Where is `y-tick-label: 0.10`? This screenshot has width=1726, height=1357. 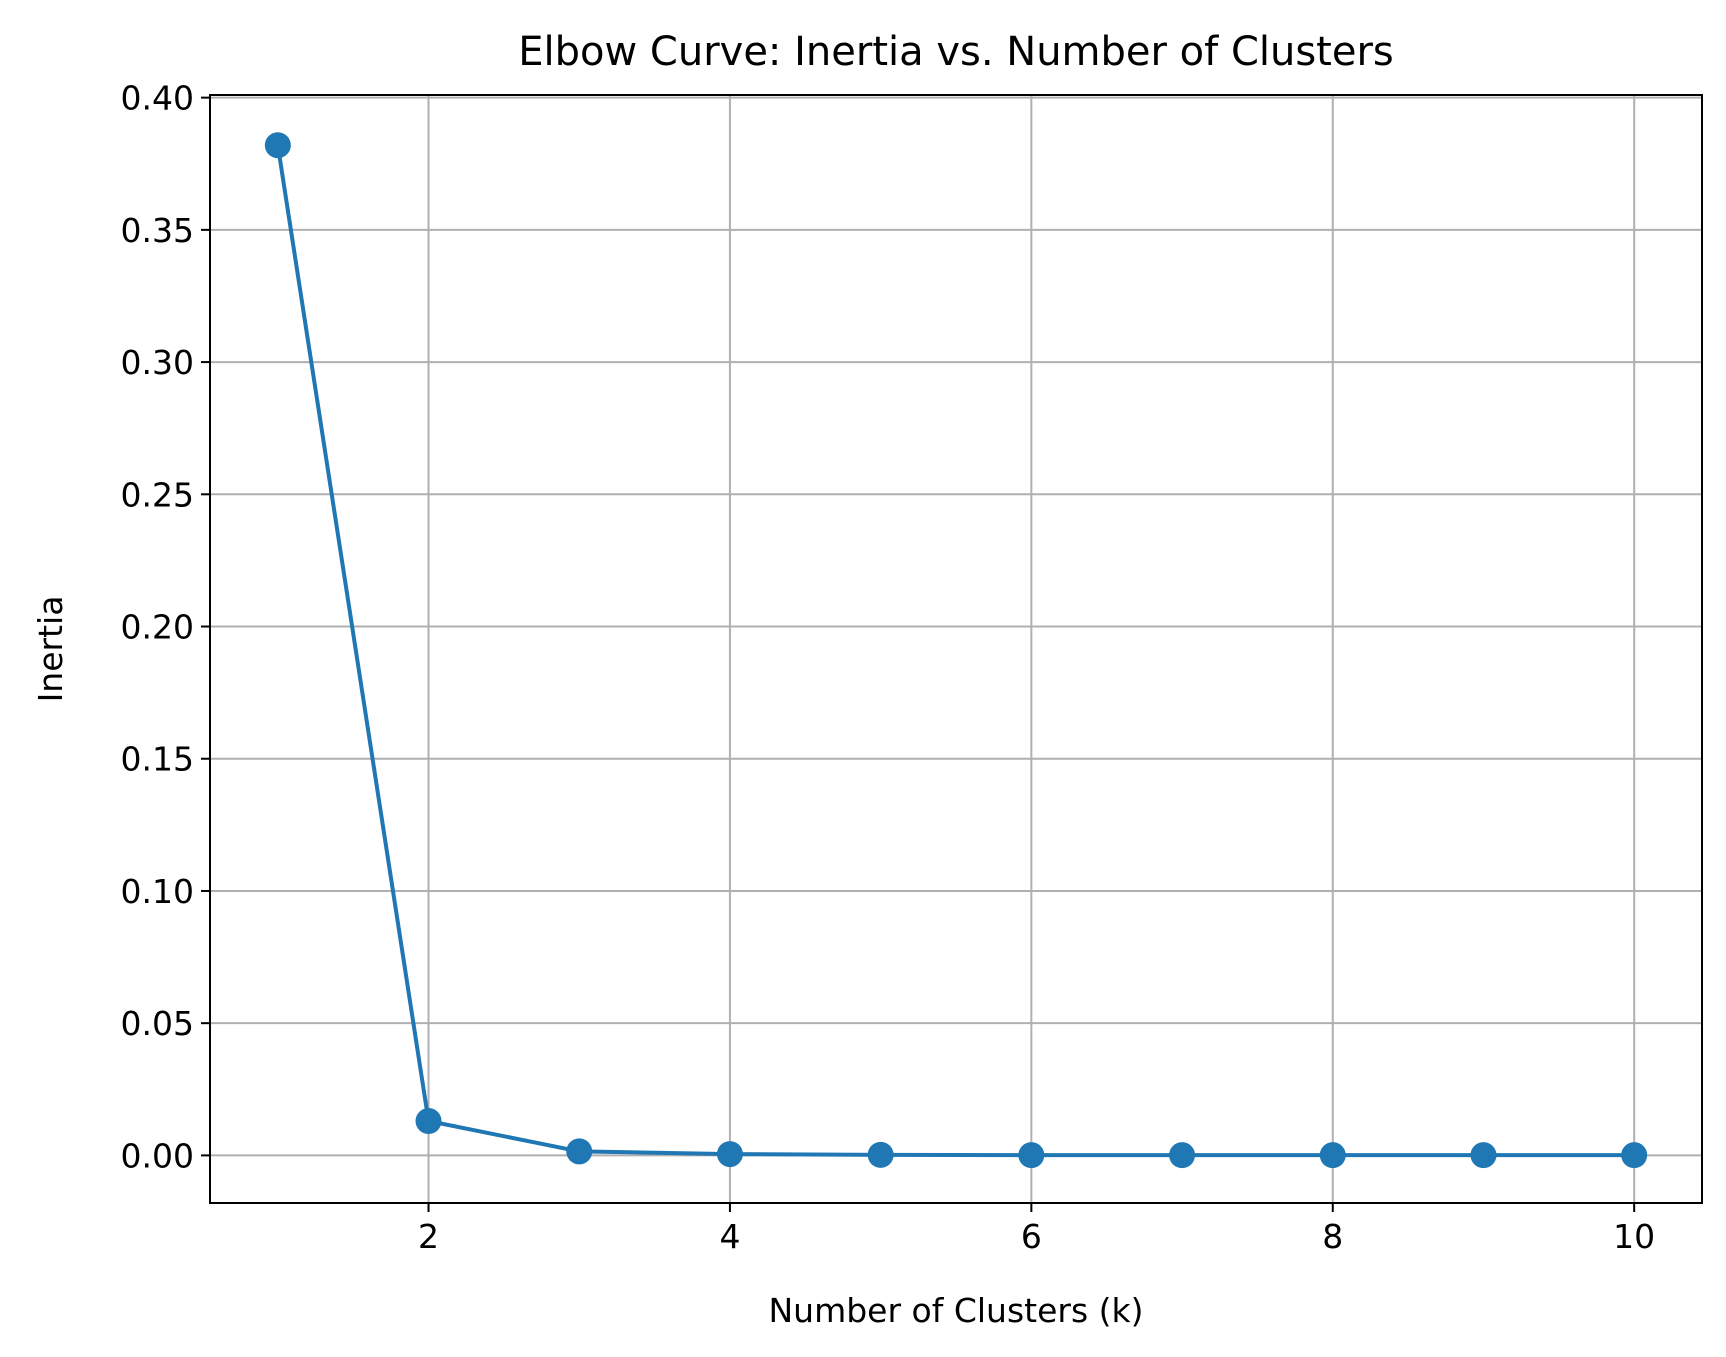
y-tick-label: 0.10 is located at coordinates (157, 891).